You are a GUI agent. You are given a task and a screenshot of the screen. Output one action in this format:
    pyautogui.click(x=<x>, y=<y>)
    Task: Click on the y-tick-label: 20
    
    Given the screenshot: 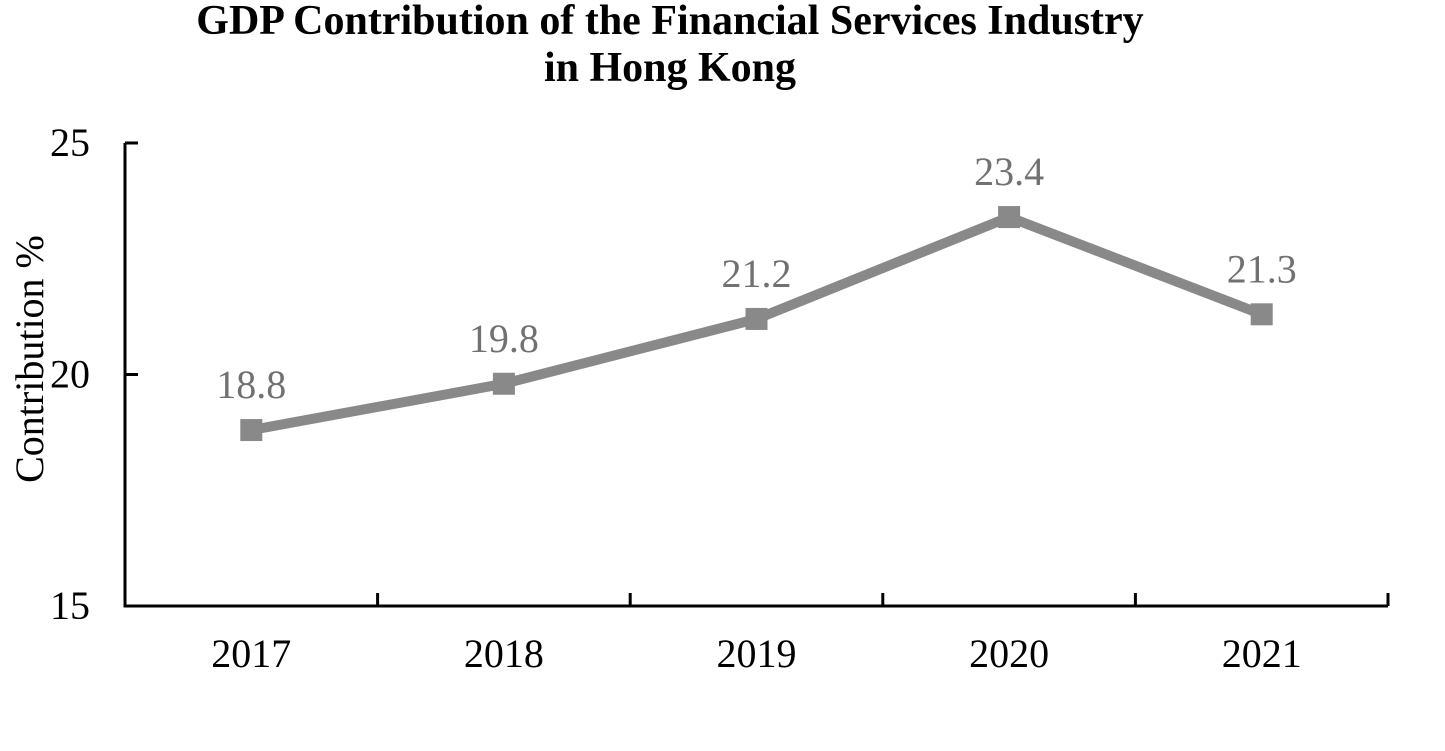 What is the action you would take?
    pyautogui.click(x=70, y=374)
    